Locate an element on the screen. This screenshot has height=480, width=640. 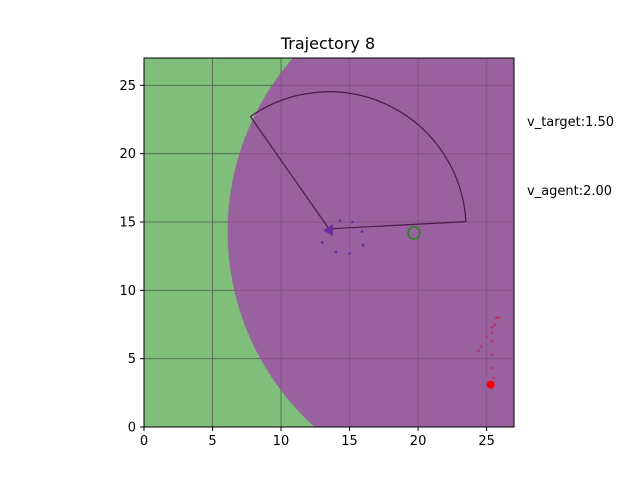
x-tick-label: 20 is located at coordinates (418, 441).